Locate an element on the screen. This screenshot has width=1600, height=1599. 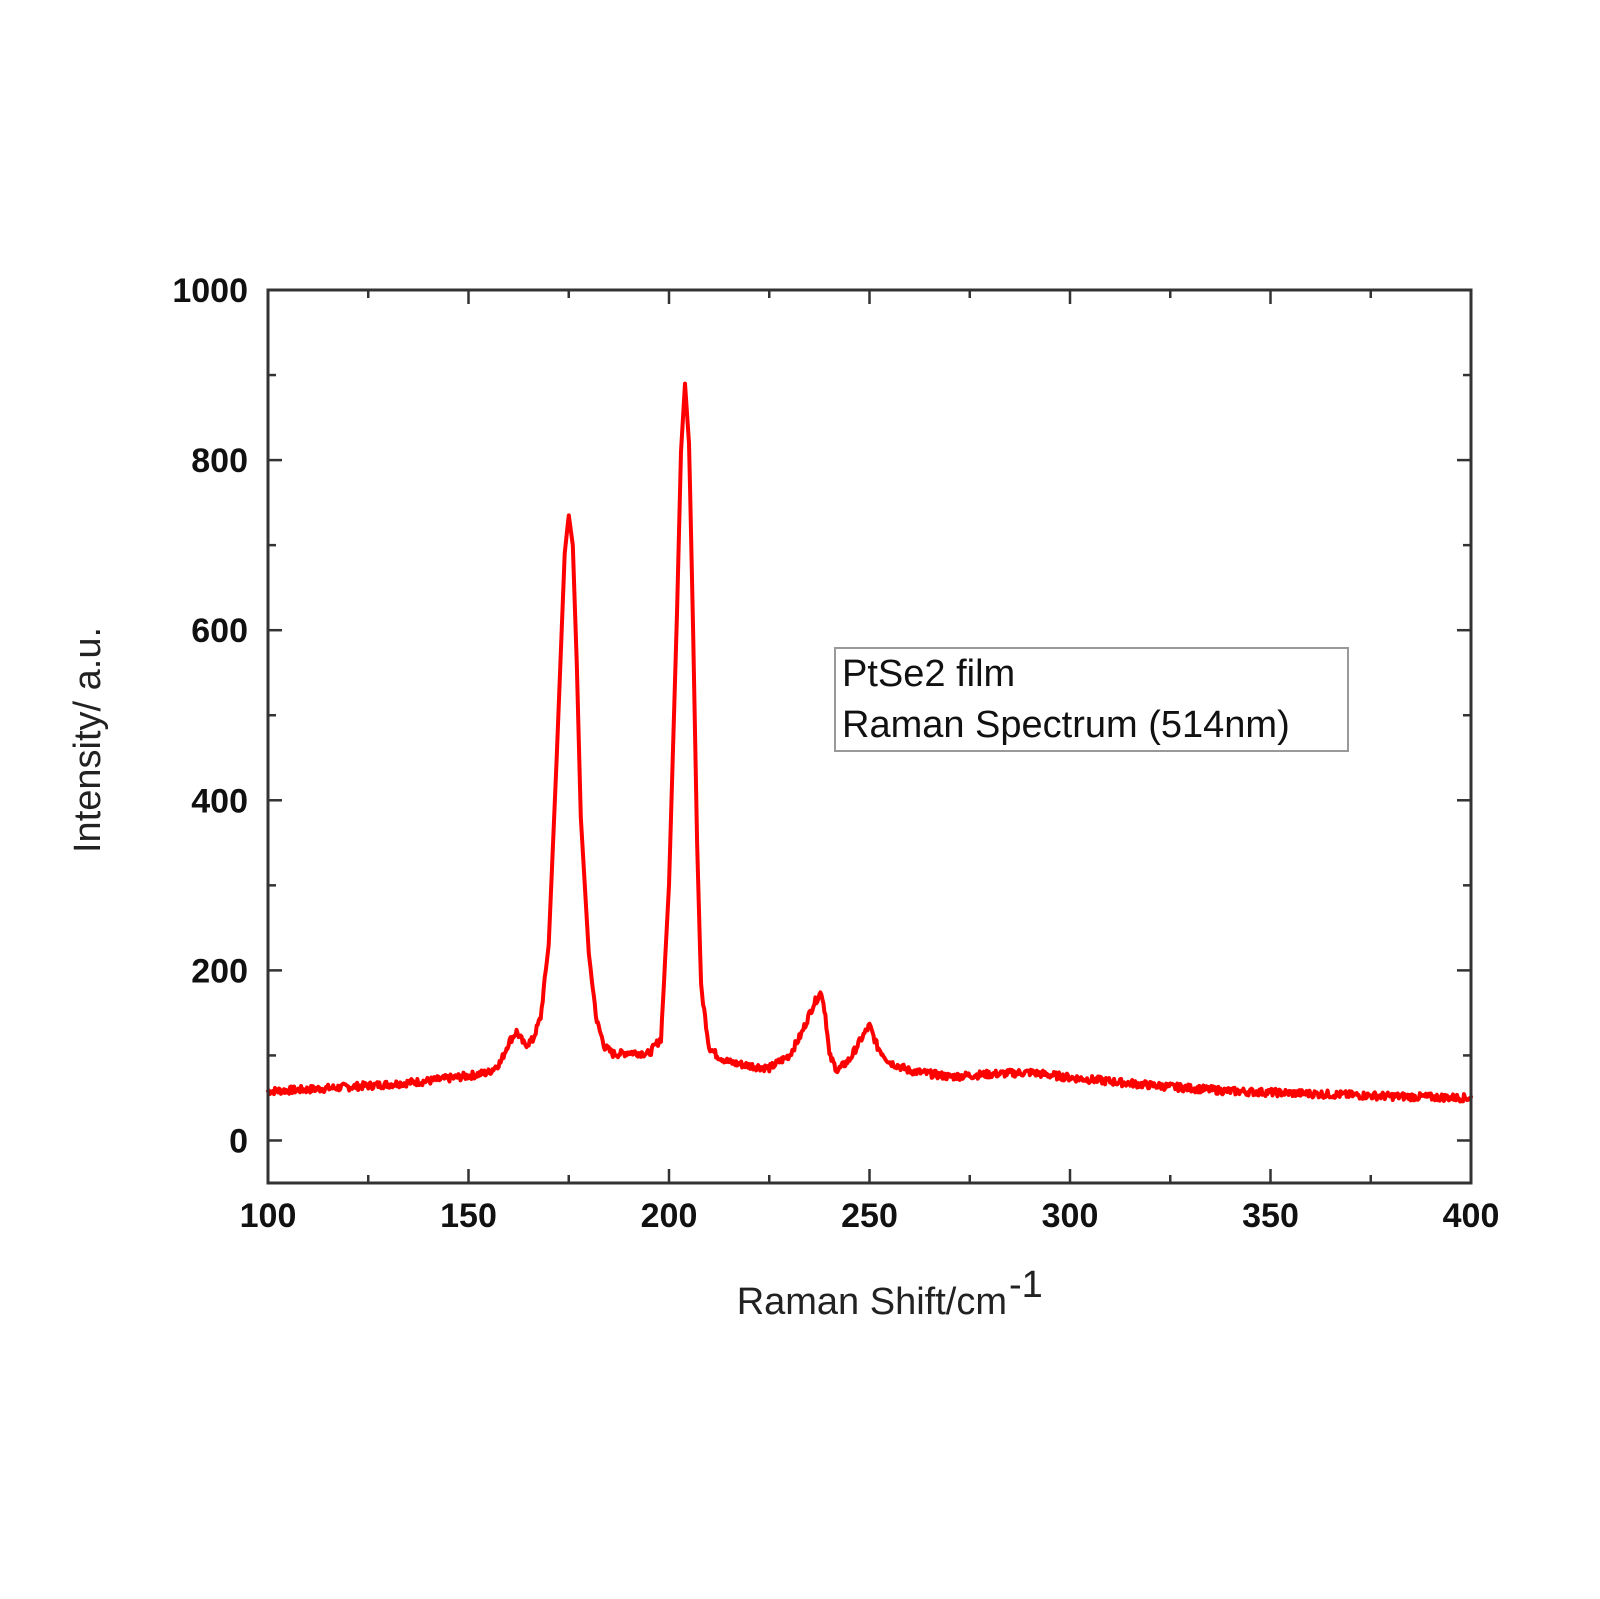
x-axis-title-superscript: -1 is located at coordinates (1026, 1285).